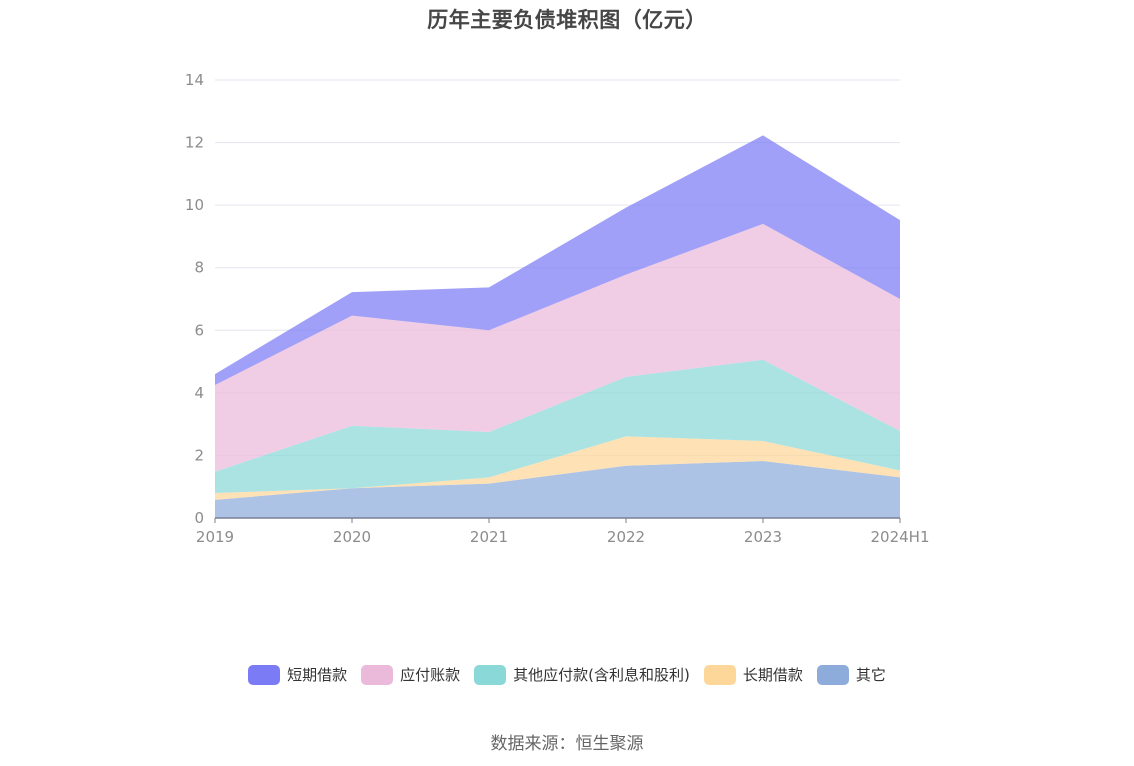 The height and width of the screenshot is (766, 1134). What do you see at coordinates (199, 518) in the screenshot?
I see `y-tick-label: 0` at bounding box center [199, 518].